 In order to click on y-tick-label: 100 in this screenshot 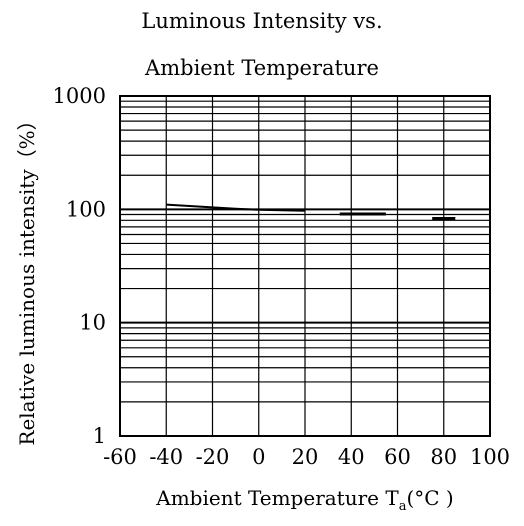, I will do `click(86, 209)`.